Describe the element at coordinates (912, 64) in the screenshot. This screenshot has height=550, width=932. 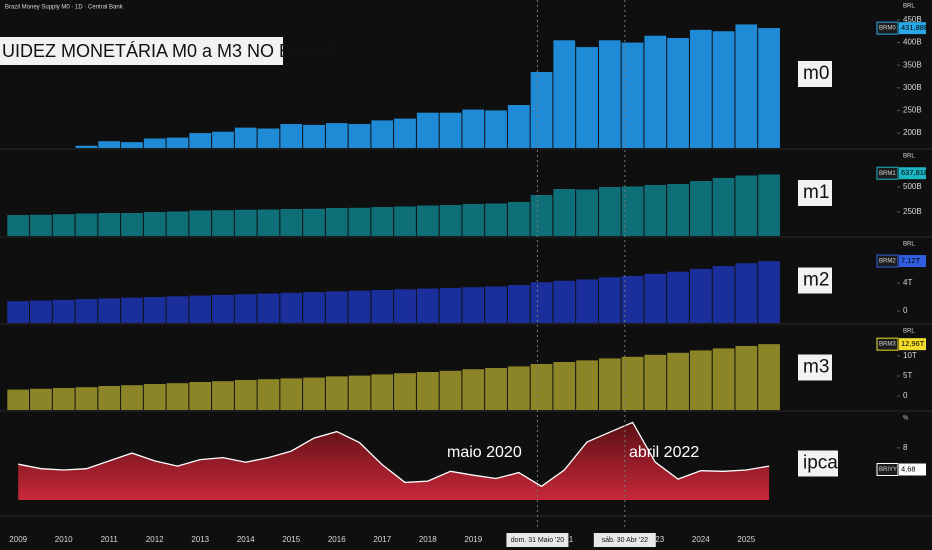
I see `y-tick-label: 350B` at that location.